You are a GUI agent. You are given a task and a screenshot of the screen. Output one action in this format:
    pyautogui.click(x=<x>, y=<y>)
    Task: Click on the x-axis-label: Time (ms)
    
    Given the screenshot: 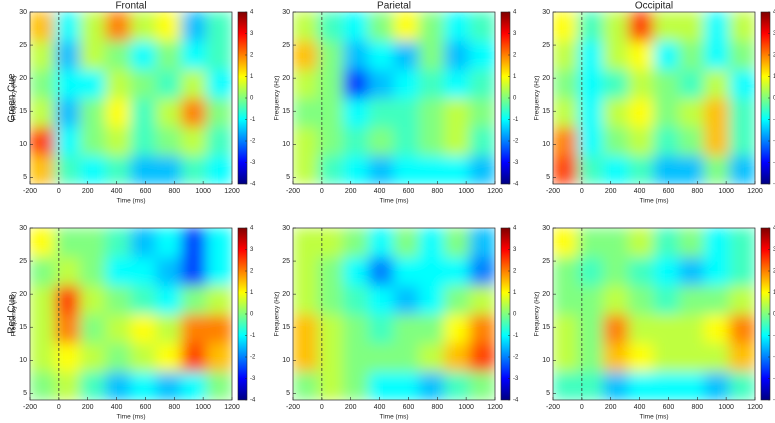 What is the action you would take?
    pyautogui.click(x=653, y=417)
    